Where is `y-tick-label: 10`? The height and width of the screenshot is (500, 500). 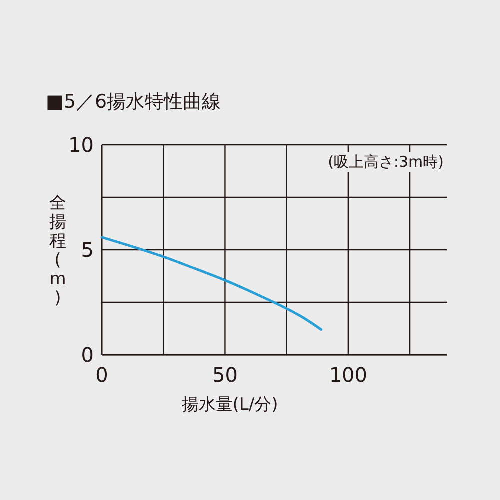 y-tick-label: 10 is located at coordinates (81, 145).